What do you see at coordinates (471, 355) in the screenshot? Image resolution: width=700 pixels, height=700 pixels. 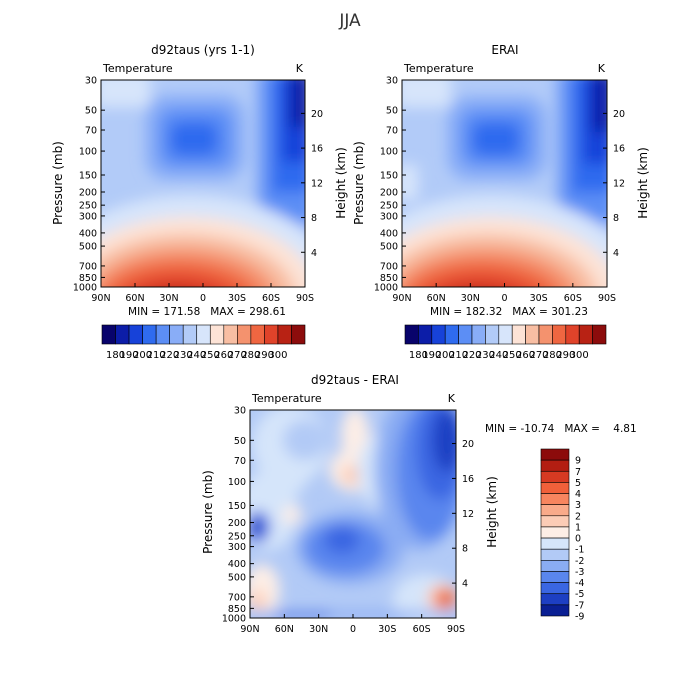 I see `colorbar-label: 220` at bounding box center [471, 355].